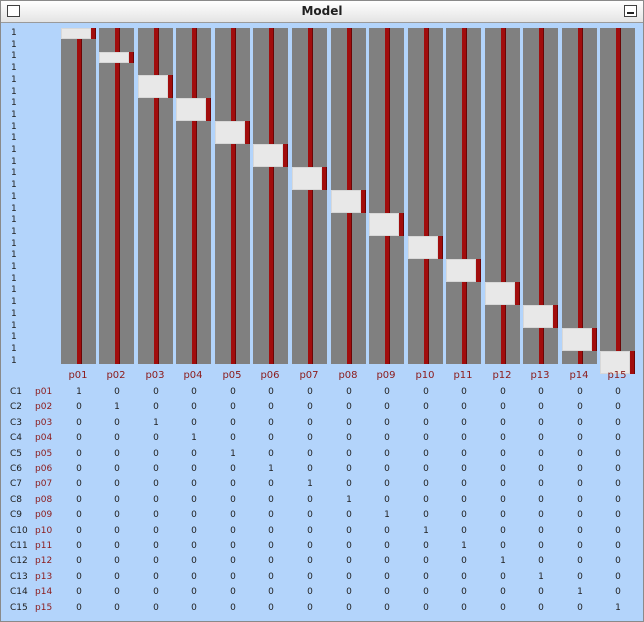  I want to click on row-name: p15, so click(44, 607).